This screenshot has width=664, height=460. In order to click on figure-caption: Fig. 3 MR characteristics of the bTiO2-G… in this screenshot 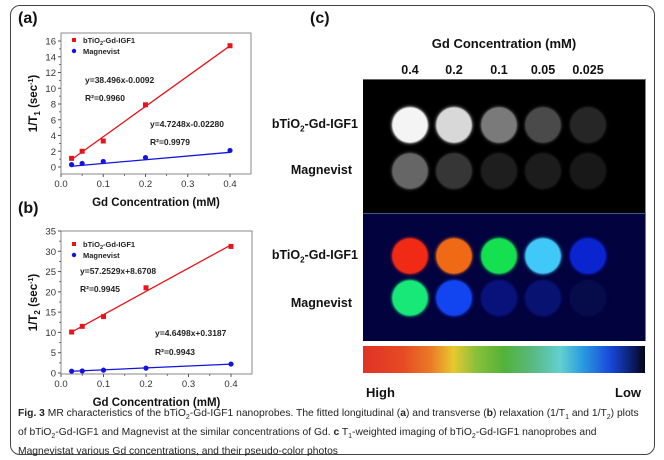, I will do `click(328, 433)`.